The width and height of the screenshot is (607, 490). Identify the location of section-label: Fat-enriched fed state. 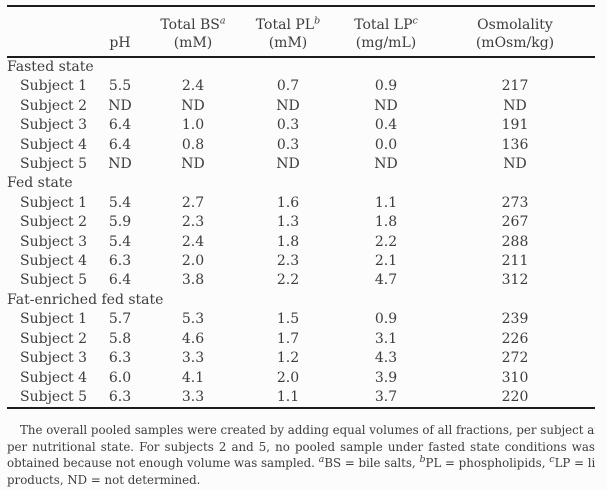
(85, 299).